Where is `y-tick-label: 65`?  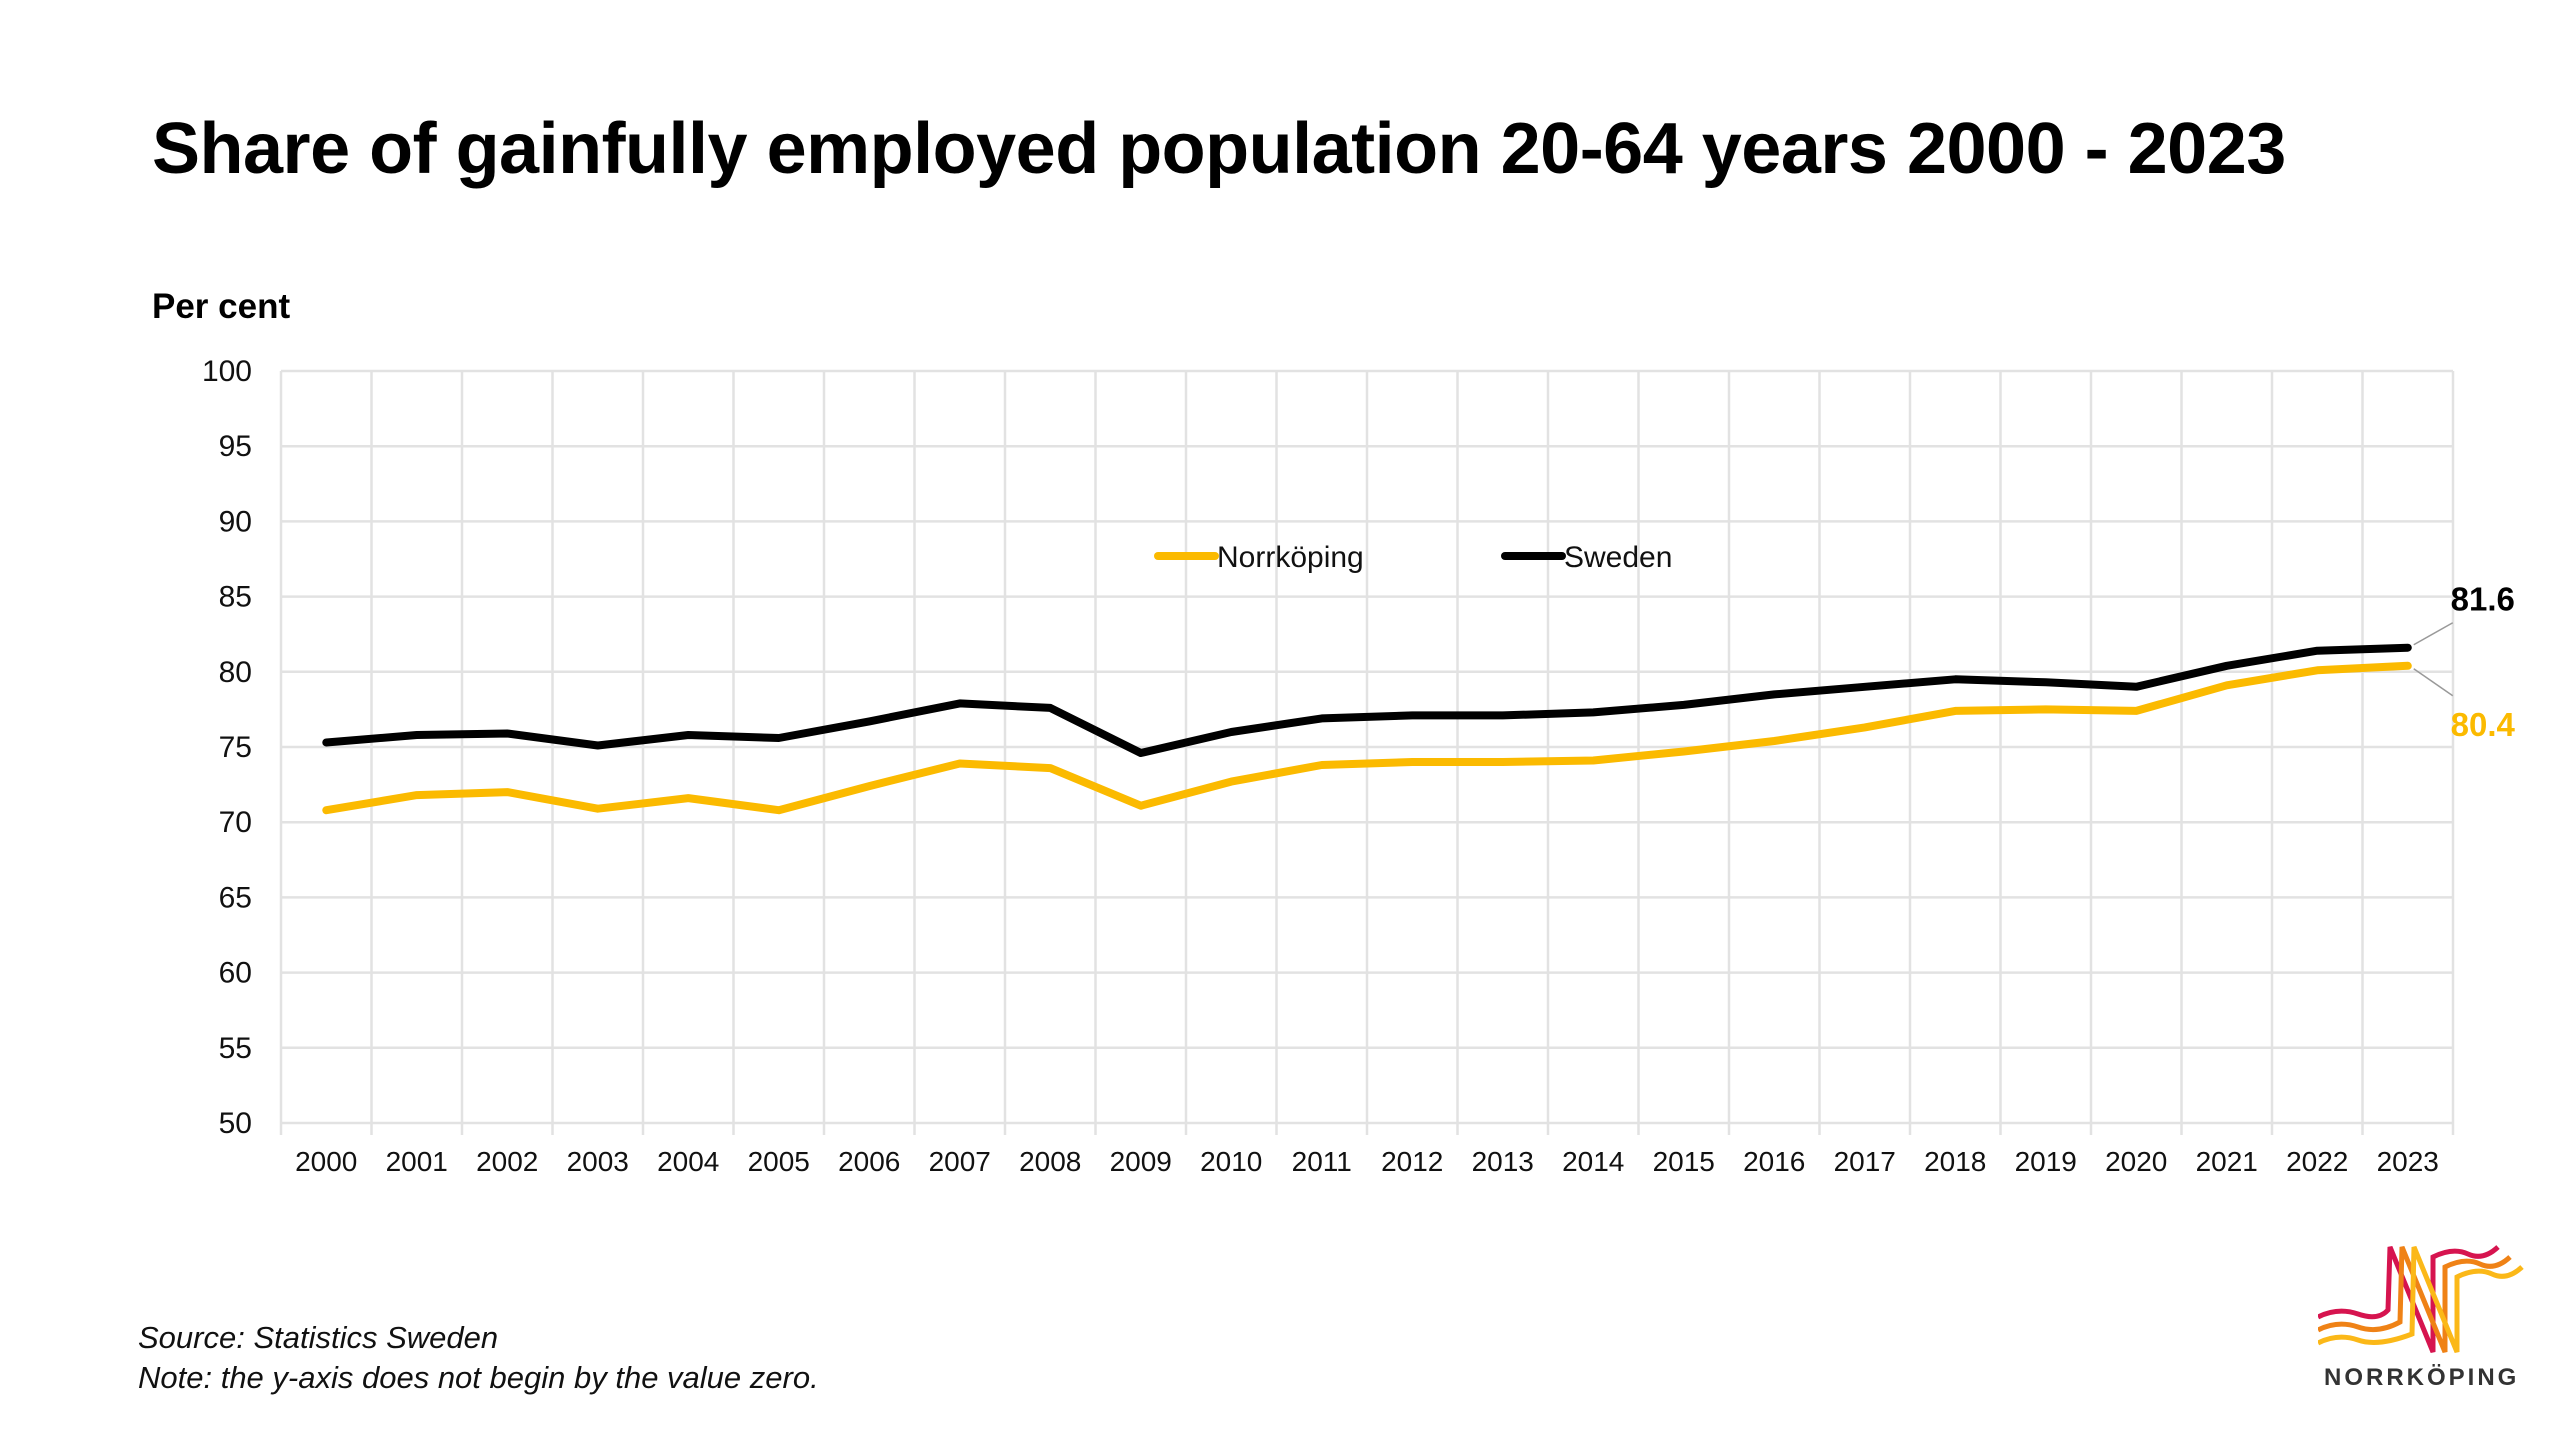
y-tick-label: 65 is located at coordinates (235, 897).